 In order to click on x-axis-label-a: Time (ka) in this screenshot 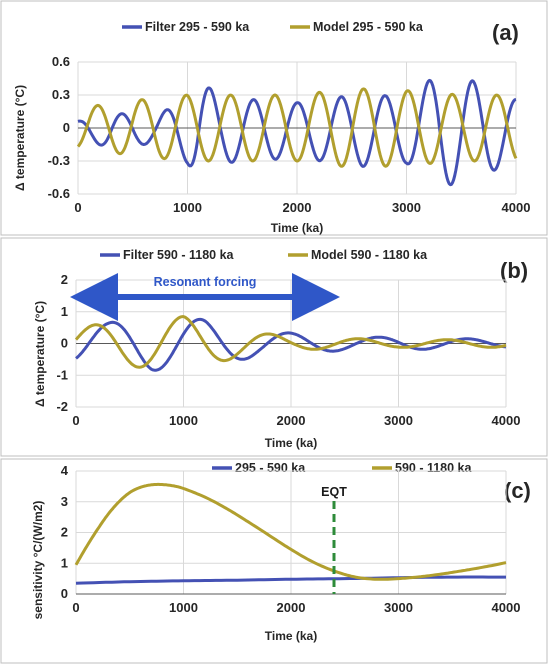, I will do `click(297, 228)`.